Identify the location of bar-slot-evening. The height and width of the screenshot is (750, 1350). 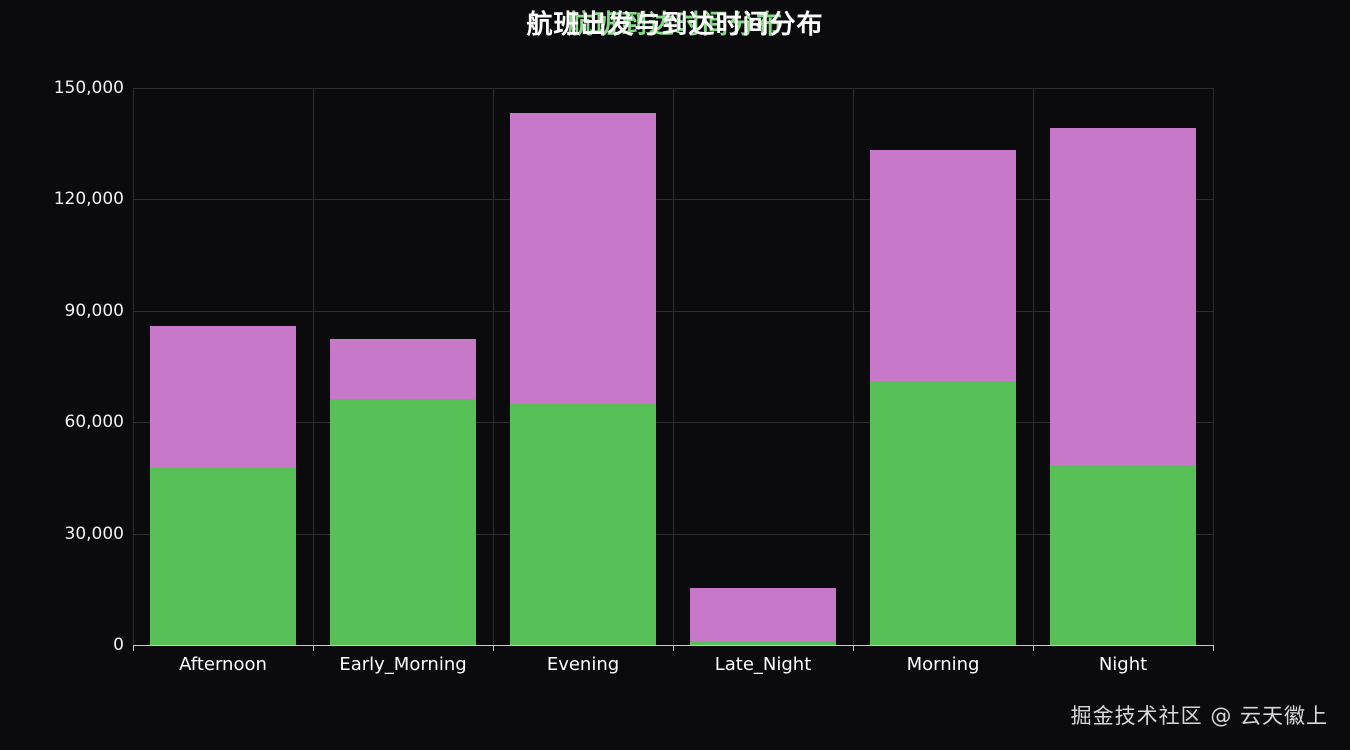
(583, 366).